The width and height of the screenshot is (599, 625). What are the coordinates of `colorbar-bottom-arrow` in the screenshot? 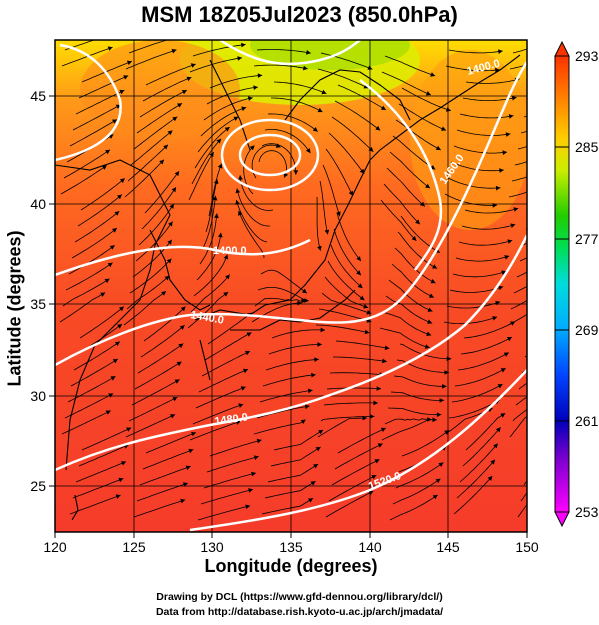 It's located at (562, 519).